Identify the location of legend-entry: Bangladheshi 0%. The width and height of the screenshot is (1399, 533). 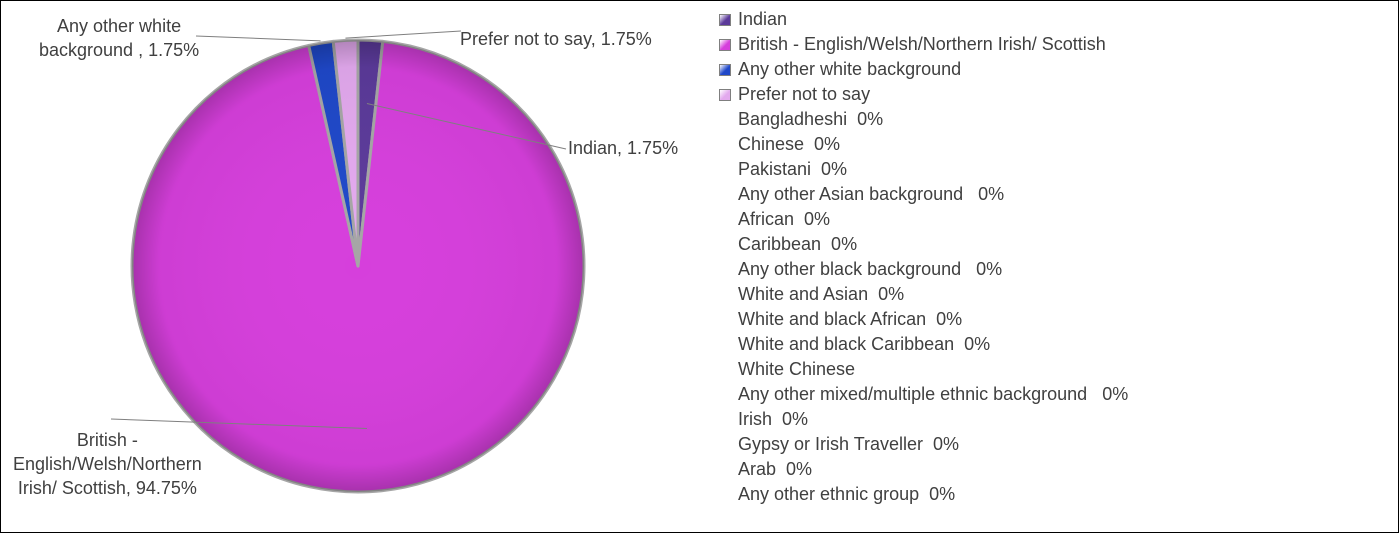
(923, 119).